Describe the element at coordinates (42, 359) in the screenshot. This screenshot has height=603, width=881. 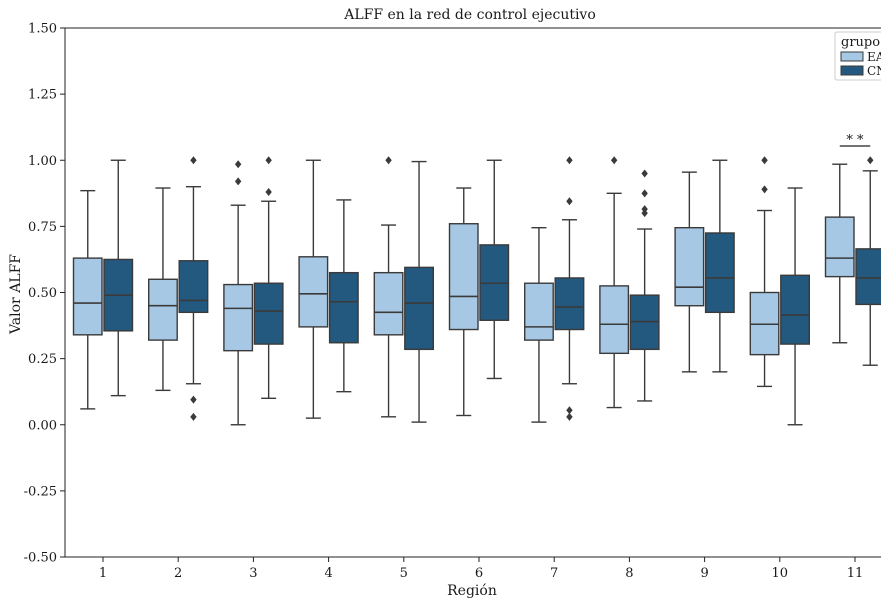
I see `y-tick-label: 0.25` at that location.